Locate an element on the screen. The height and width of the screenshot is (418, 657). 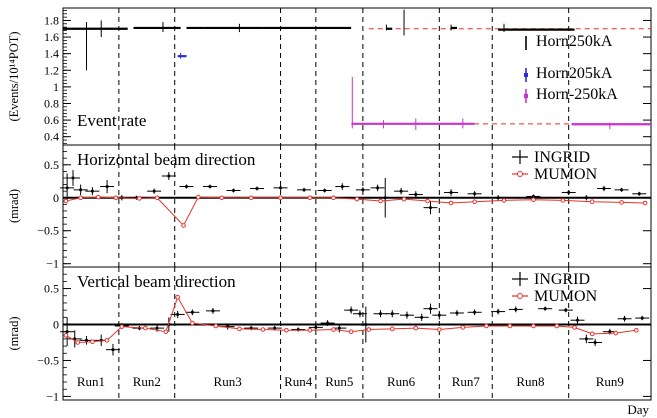
run-label: Run2 is located at coordinates (147, 381).